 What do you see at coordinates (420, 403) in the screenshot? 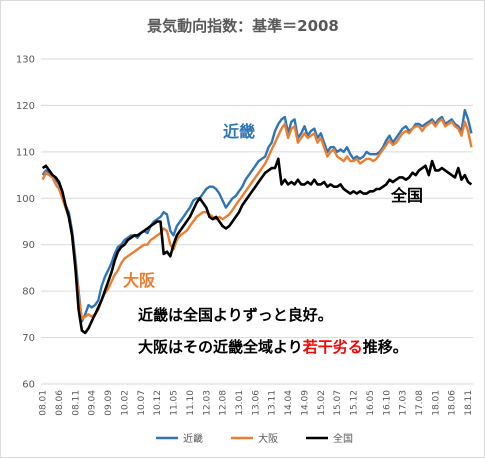
I see `x-tick-label: 17.08` at bounding box center [420, 403].